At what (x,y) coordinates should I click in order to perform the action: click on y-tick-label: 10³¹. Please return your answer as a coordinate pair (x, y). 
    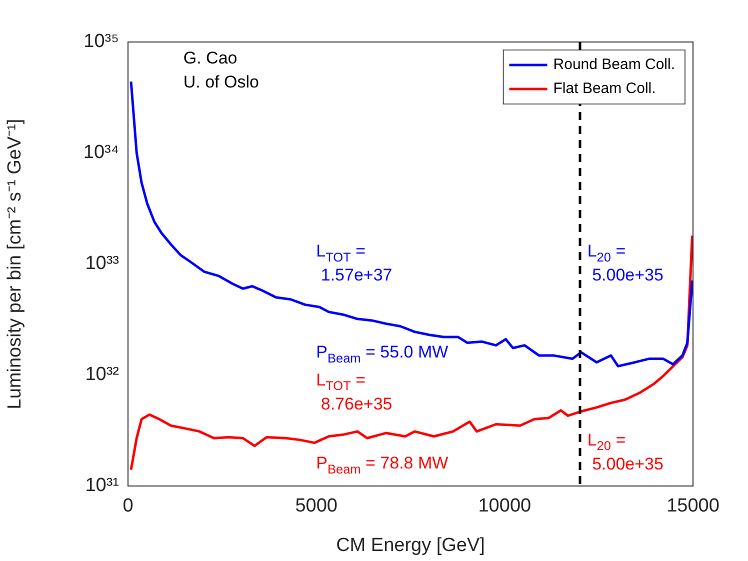
    Looking at the image, I should click on (102, 485).